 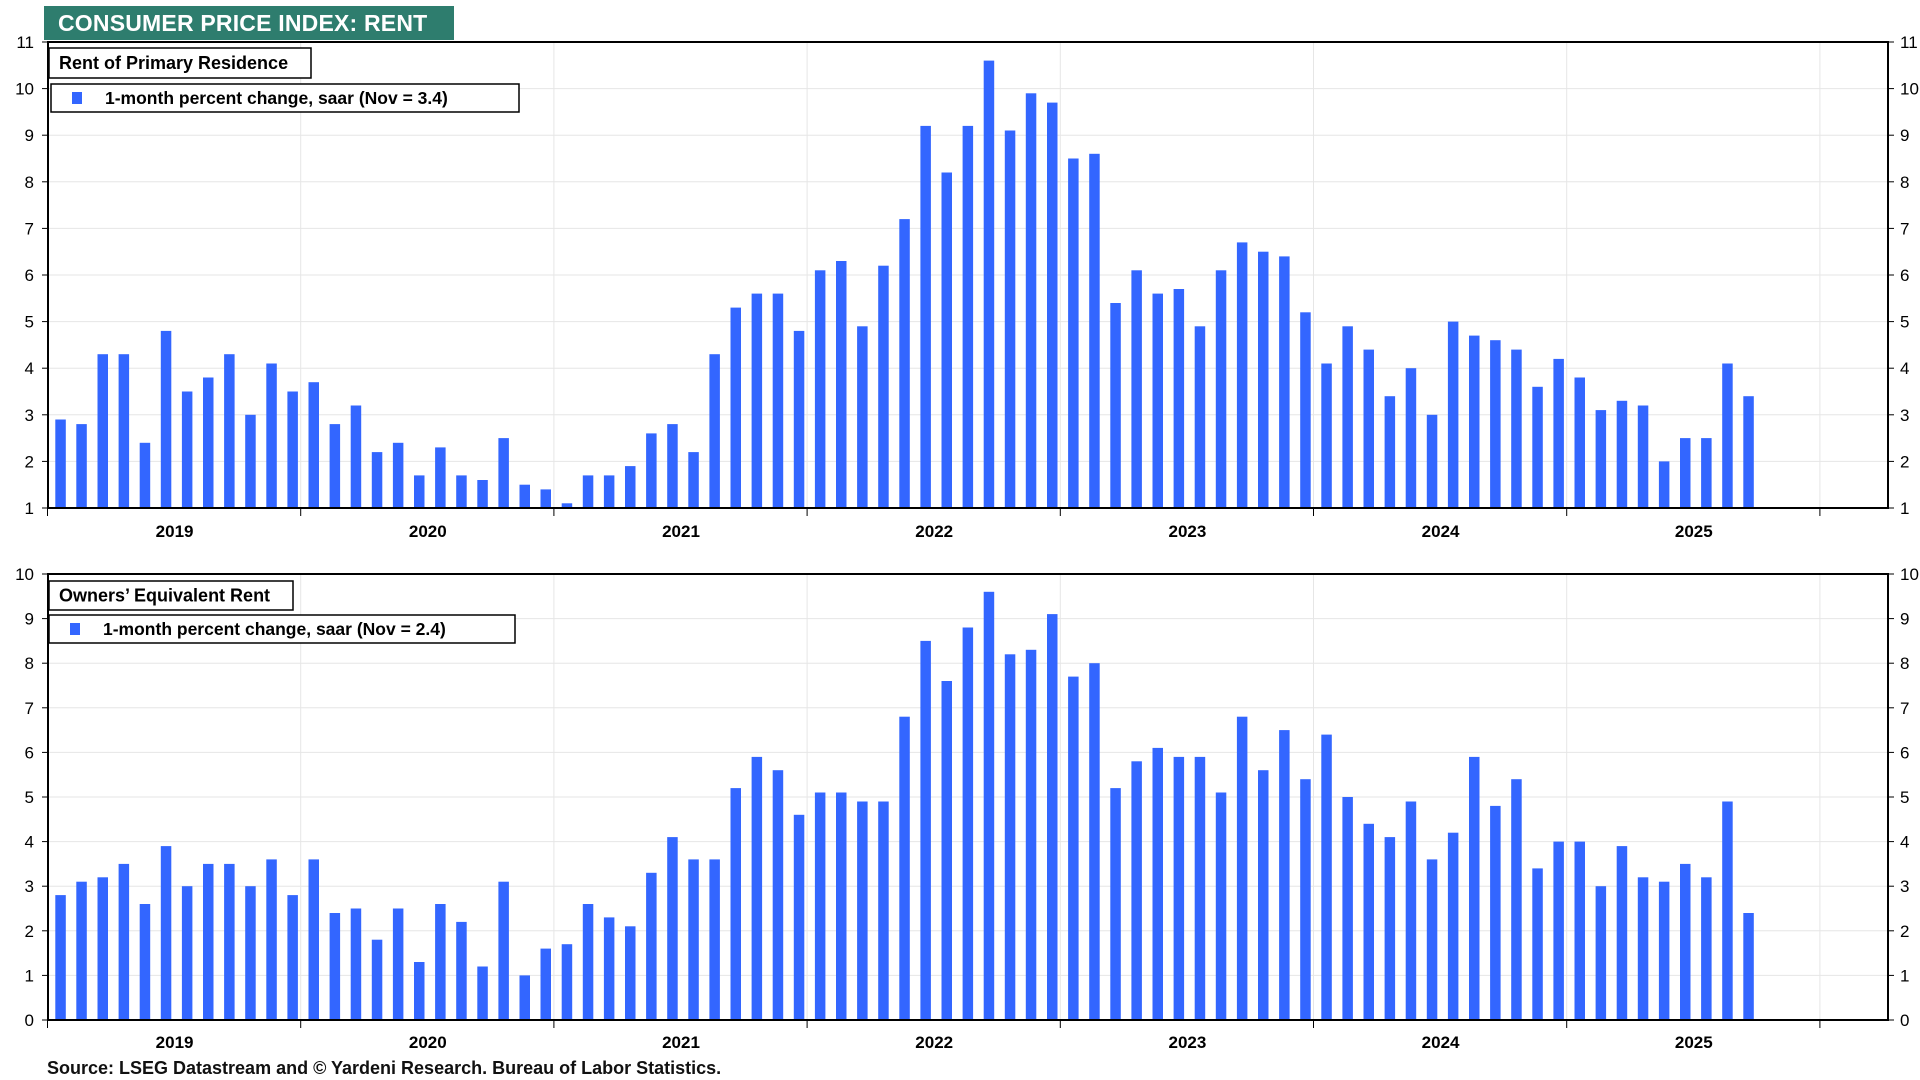 I want to click on y-tick-label-left: 7, so click(x=29, y=708).